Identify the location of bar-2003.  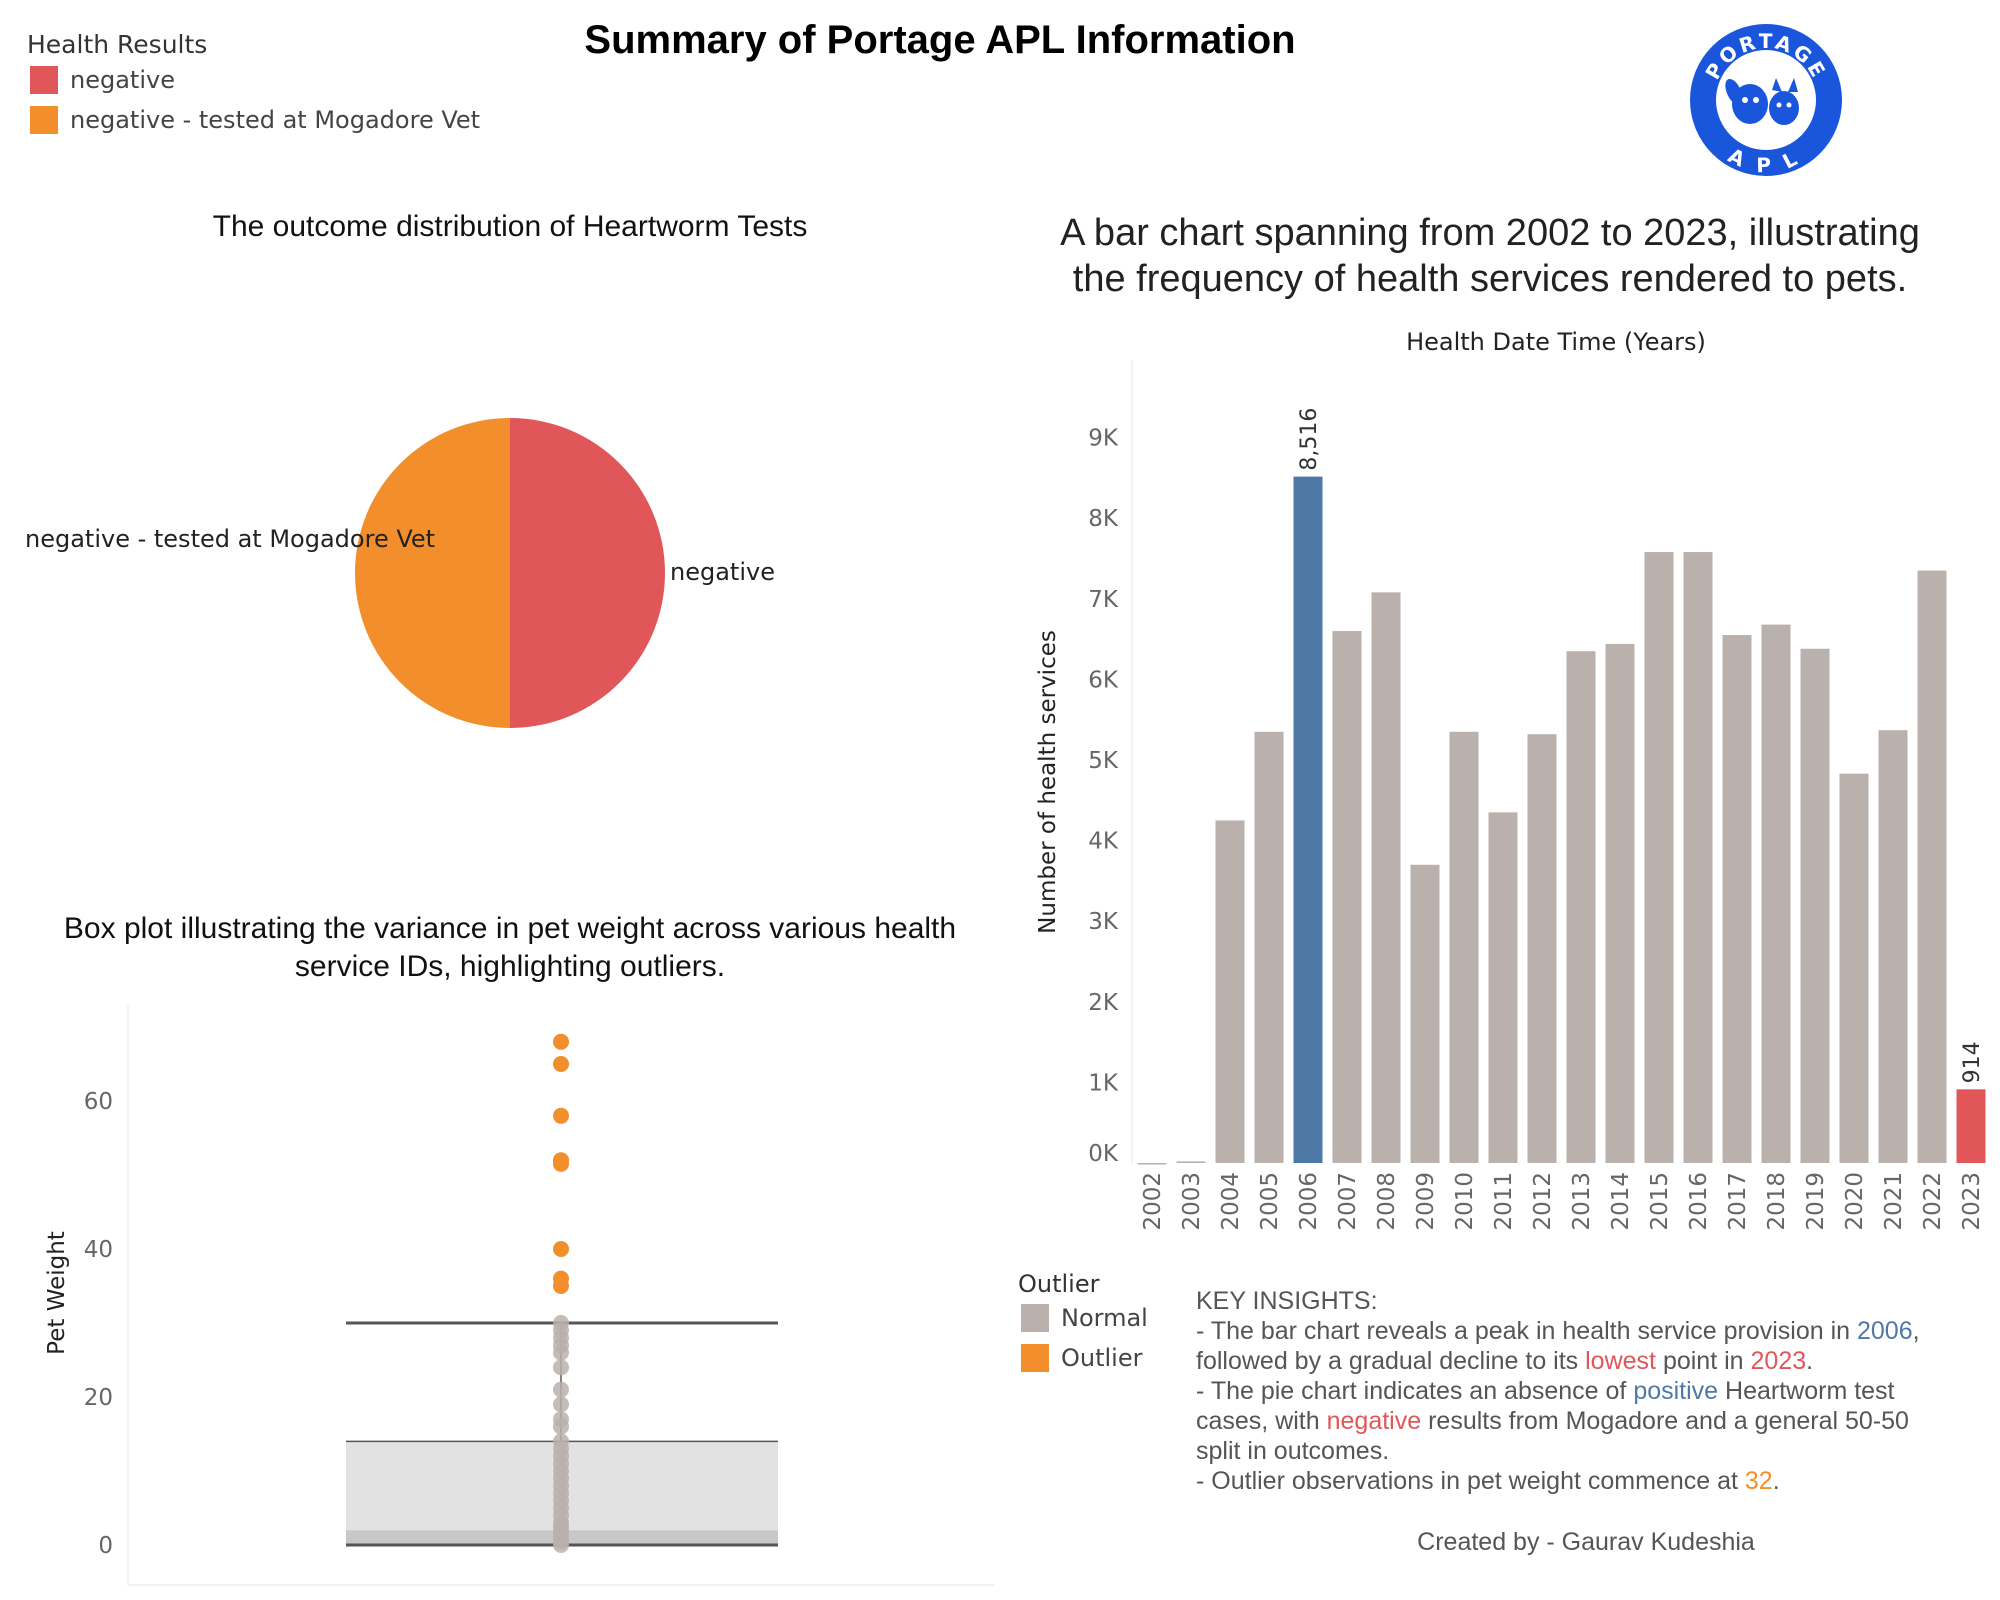
(1191, 1162).